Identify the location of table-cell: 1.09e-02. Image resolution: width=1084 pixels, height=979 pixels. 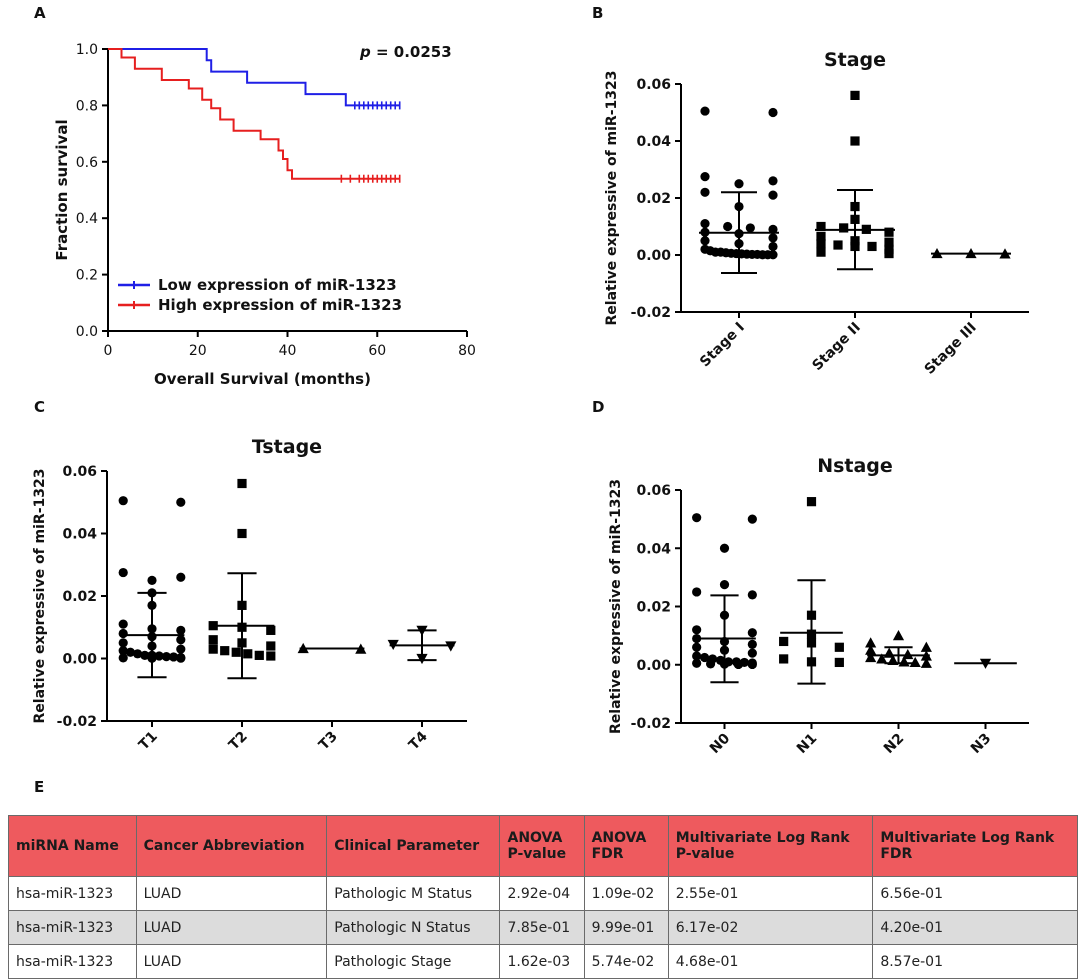
(626, 893).